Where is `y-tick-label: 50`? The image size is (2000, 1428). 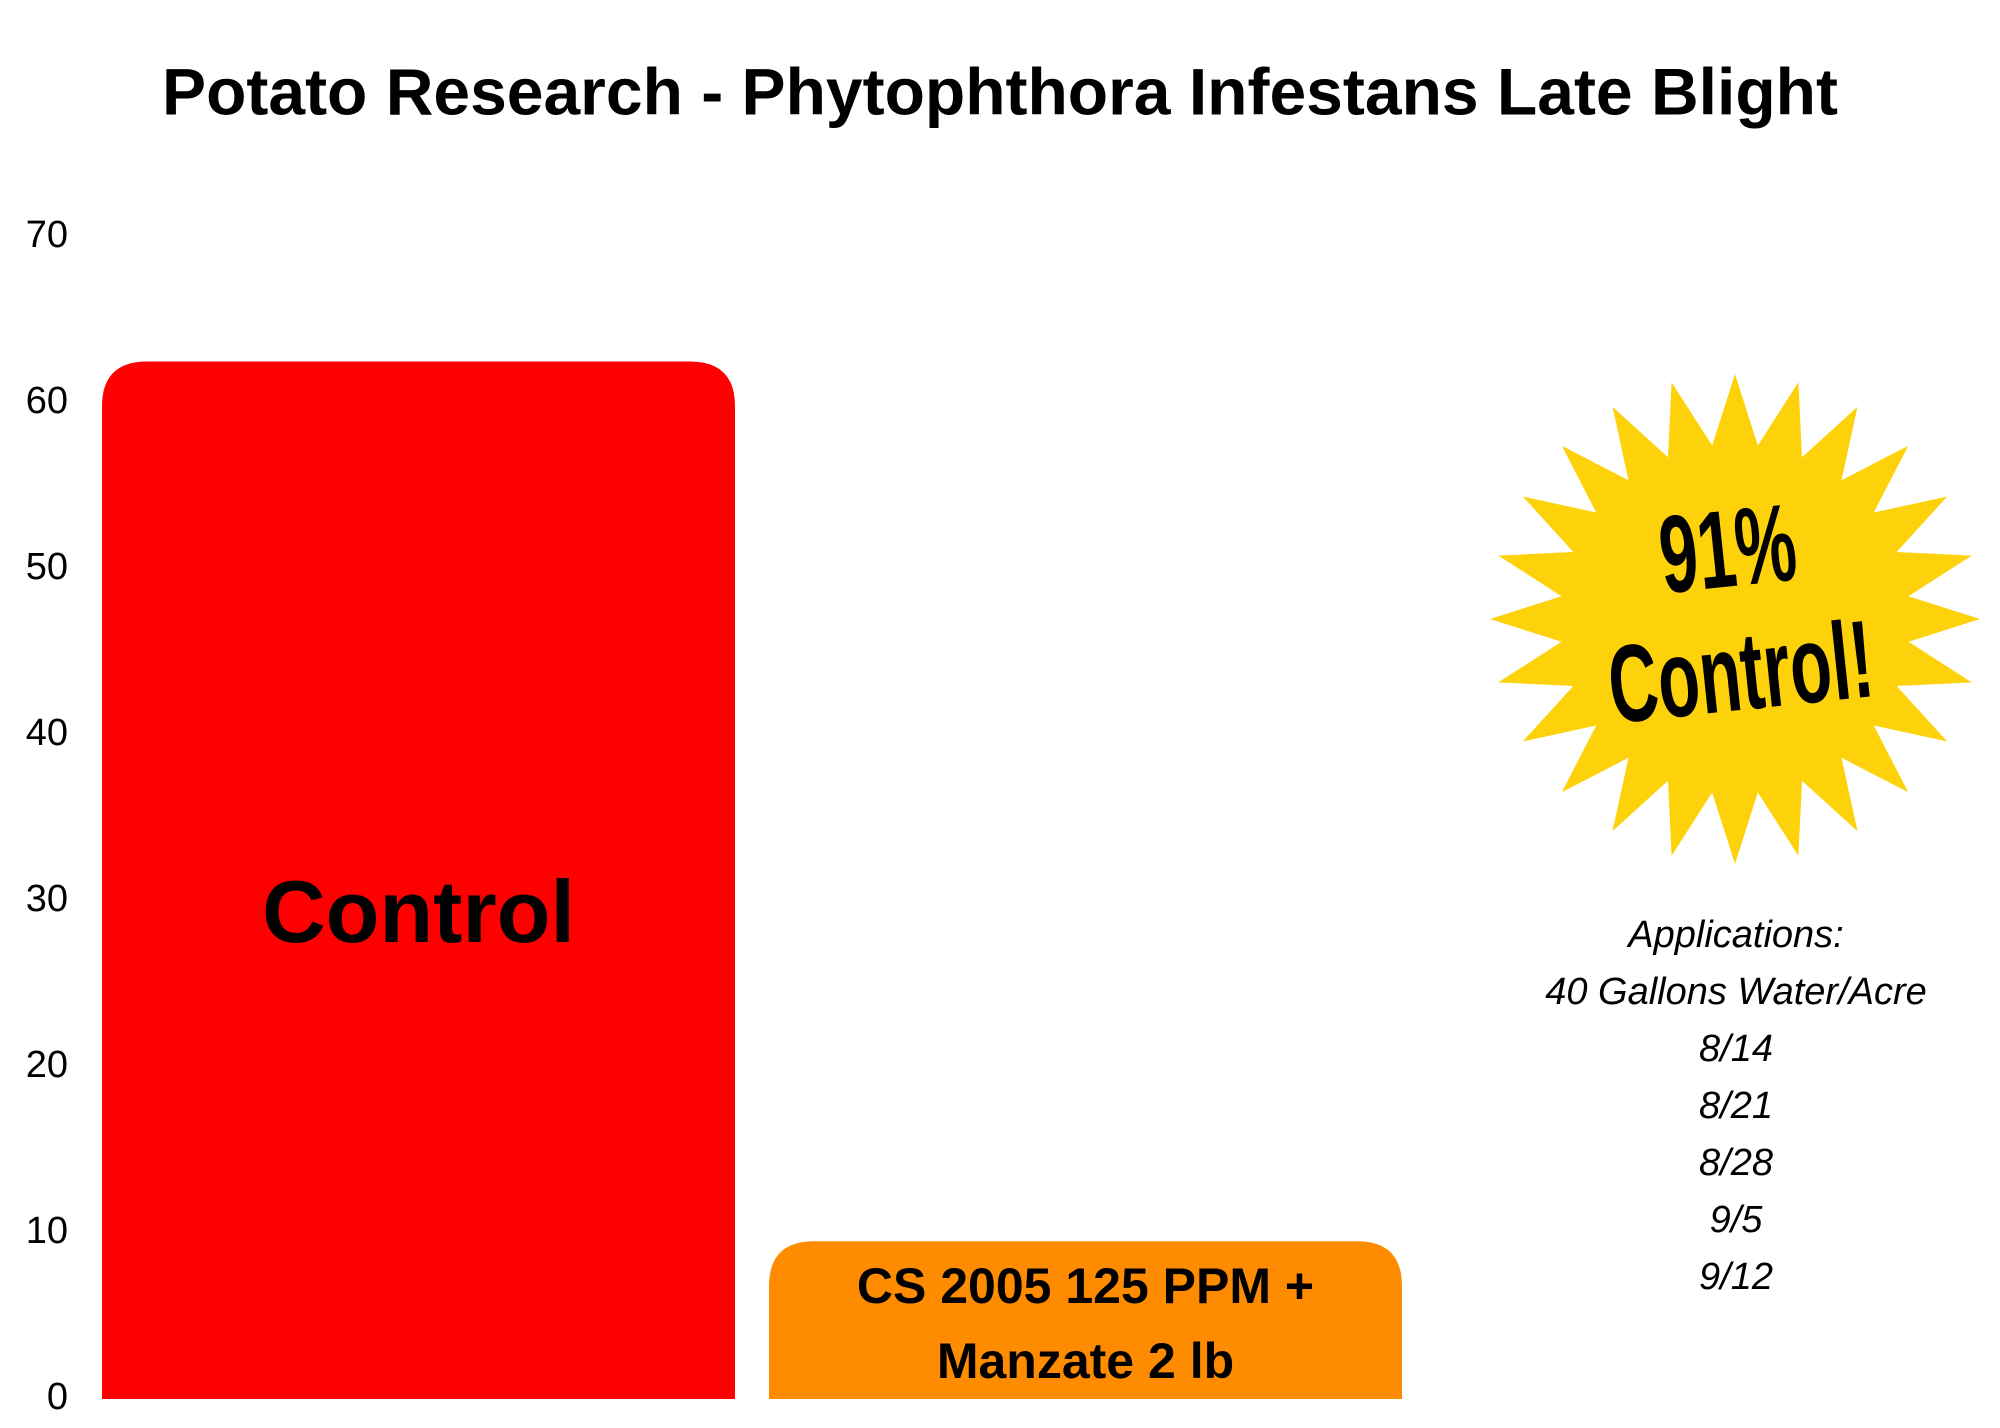
y-tick-label: 50 is located at coordinates (47, 567).